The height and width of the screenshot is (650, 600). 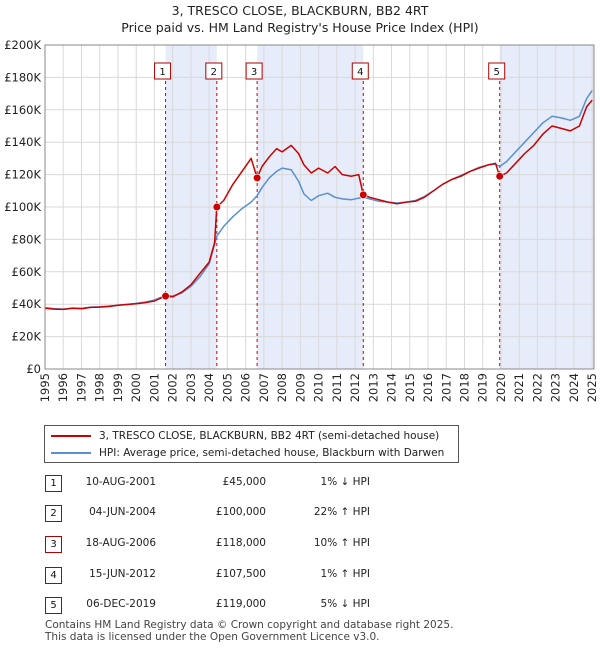 I want to click on transaction-hpi-diff: 10% ↑ HPI, so click(x=341, y=543).